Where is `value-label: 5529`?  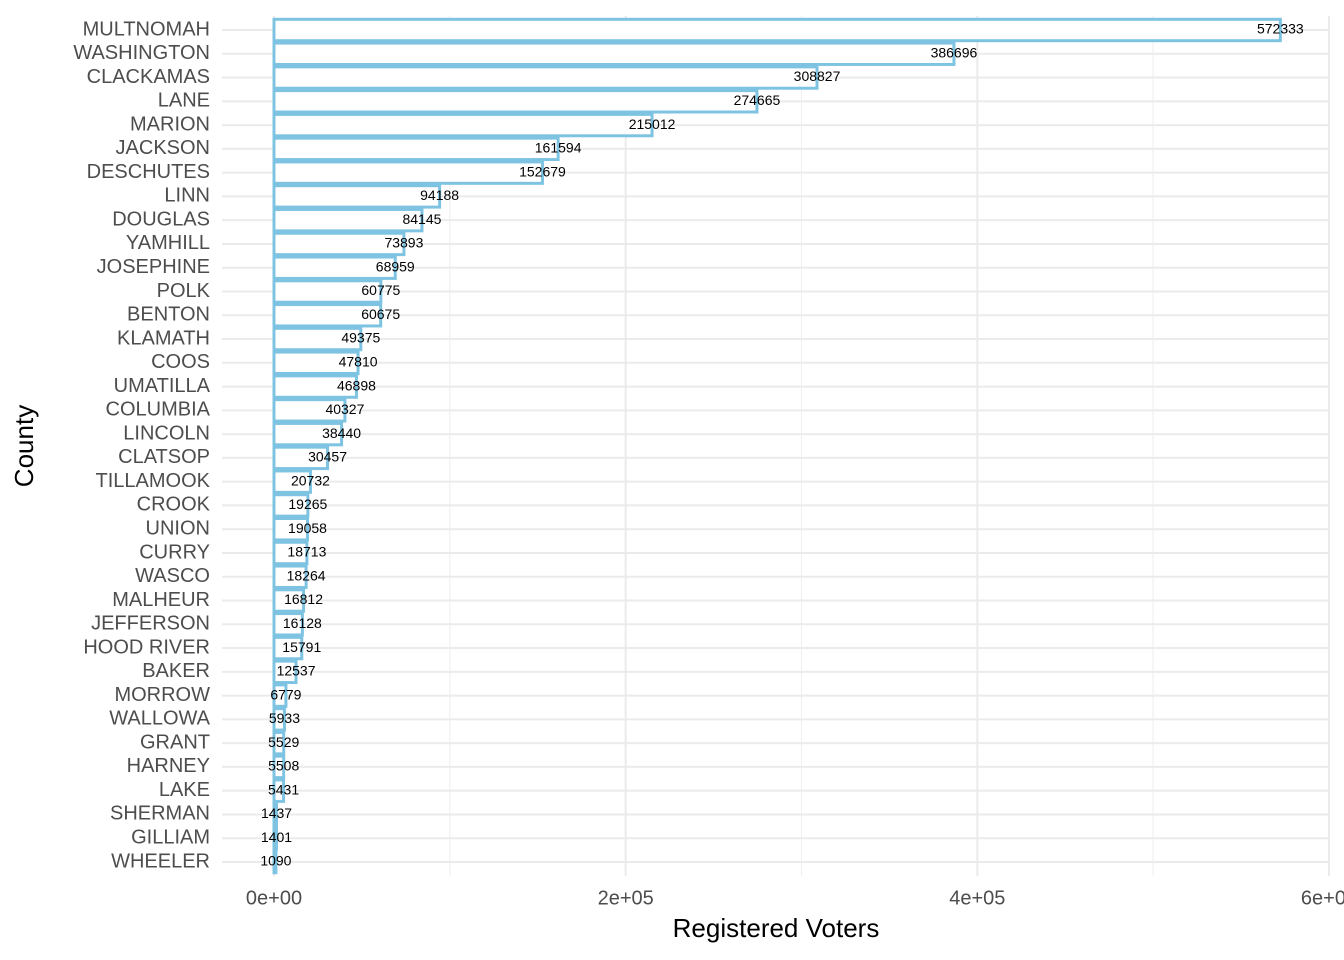
value-label: 5529 is located at coordinates (283, 742).